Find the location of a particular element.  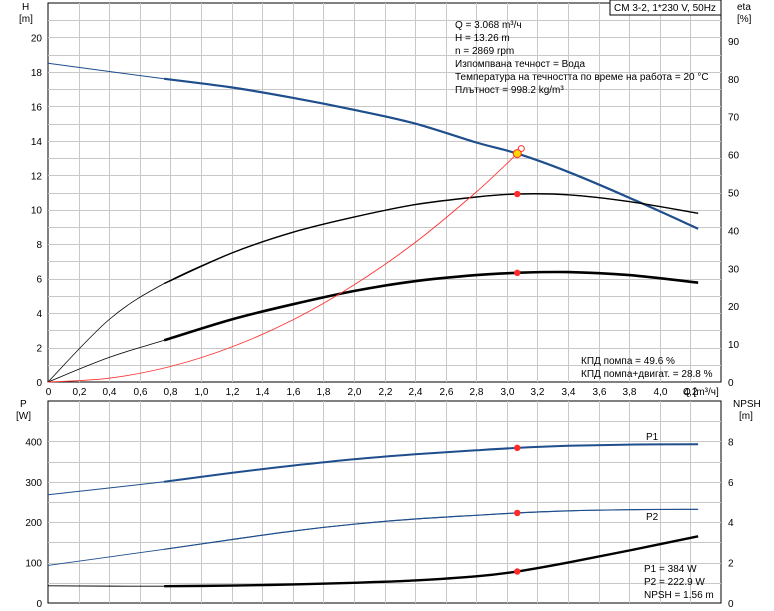

x-tick-label: 2,6 is located at coordinates (447, 392).